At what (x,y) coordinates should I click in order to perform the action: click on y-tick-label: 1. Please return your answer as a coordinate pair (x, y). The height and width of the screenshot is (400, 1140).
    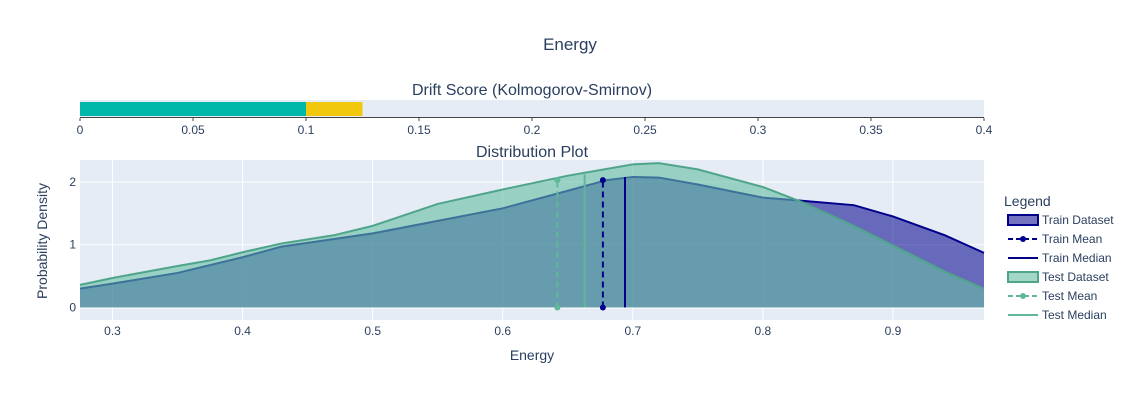
    Looking at the image, I should click on (72, 245).